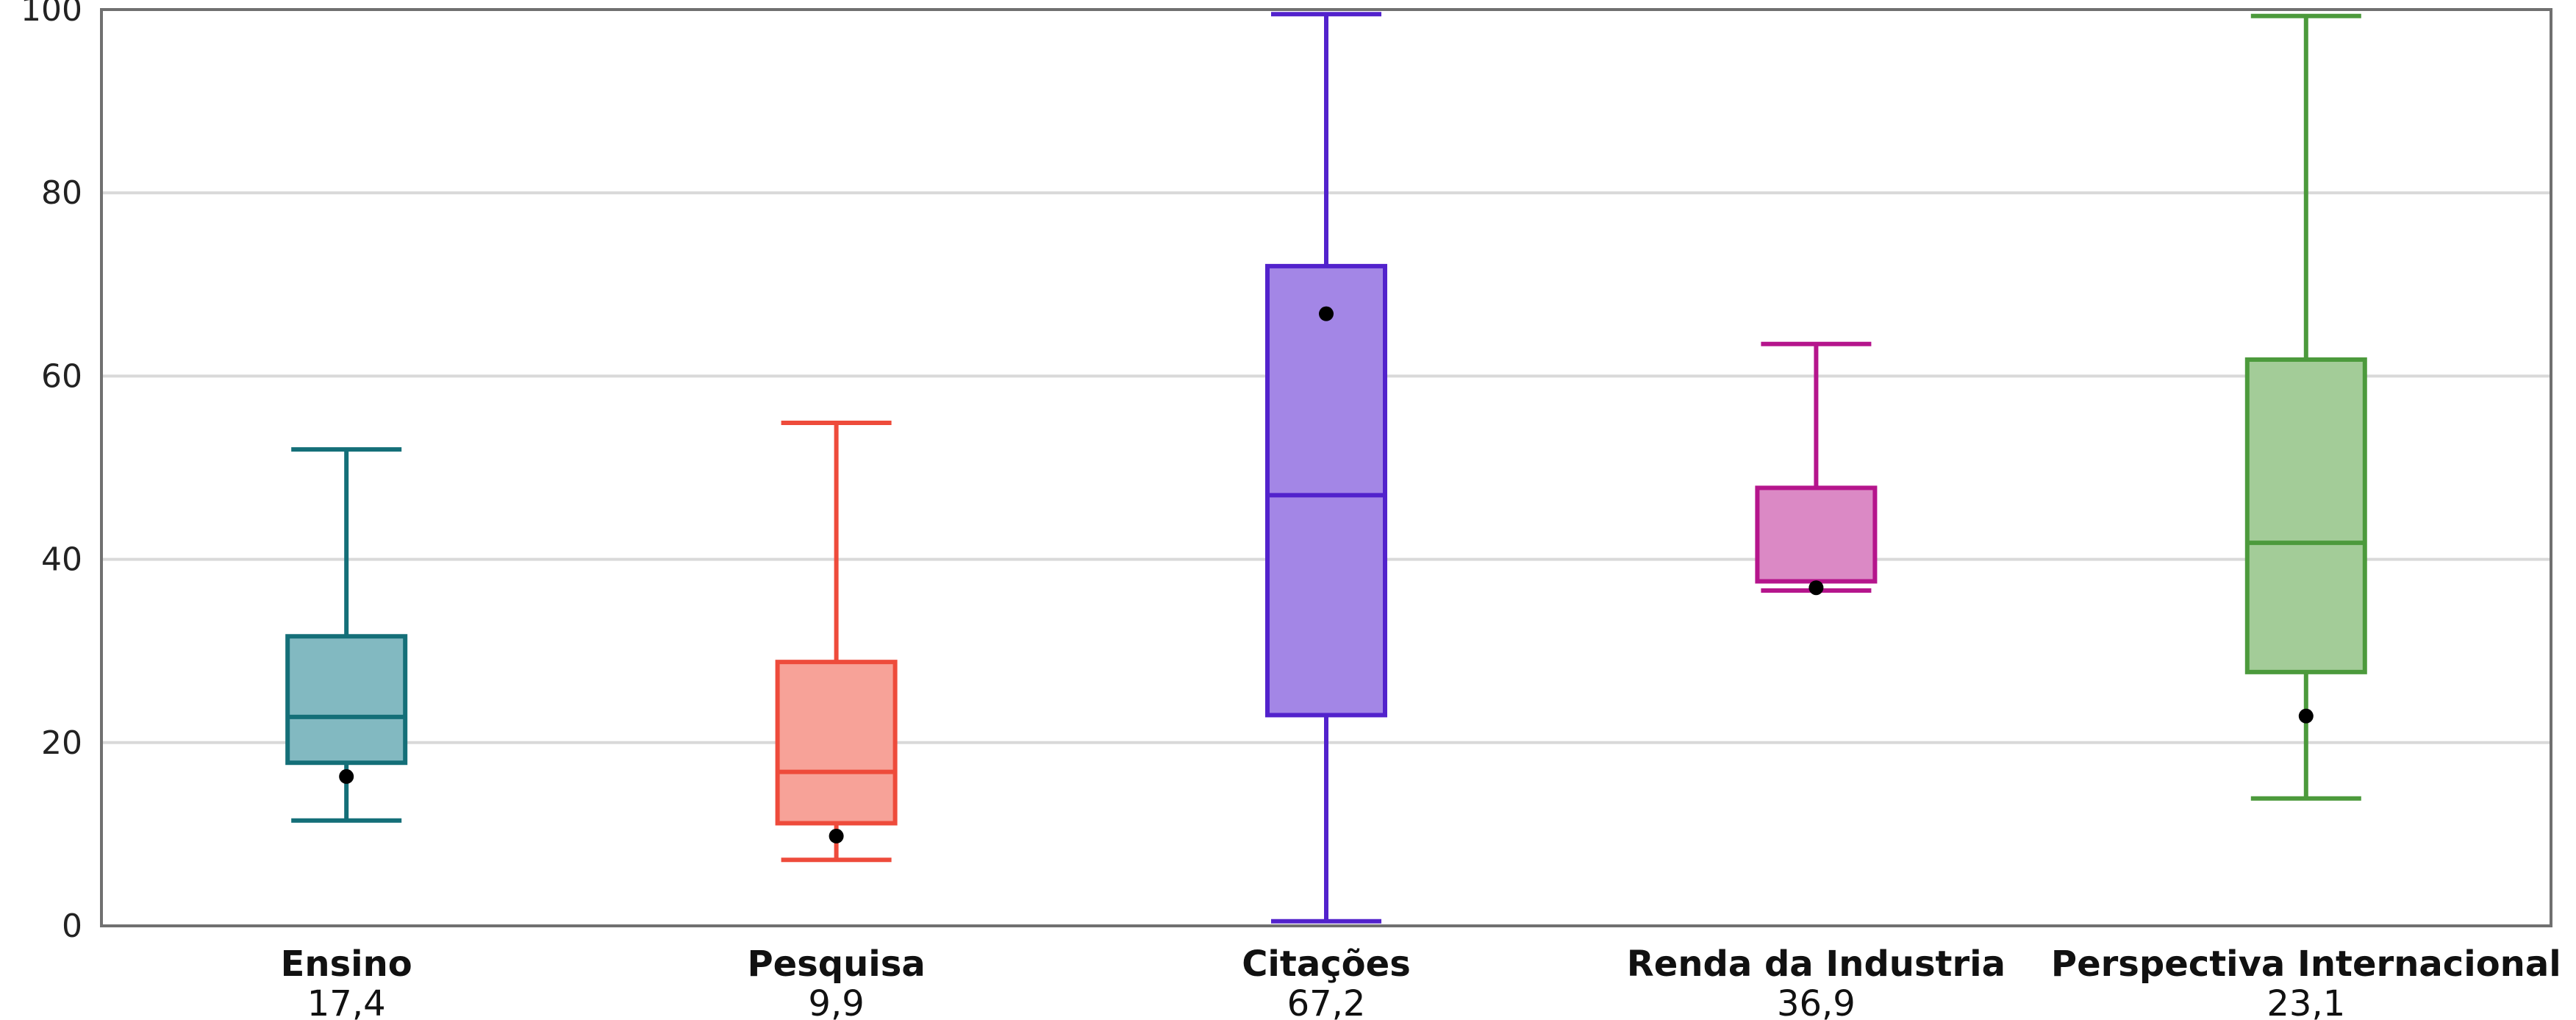  What do you see at coordinates (836, 964) in the screenshot?
I see `category-label: Pesquisa` at bounding box center [836, 964].